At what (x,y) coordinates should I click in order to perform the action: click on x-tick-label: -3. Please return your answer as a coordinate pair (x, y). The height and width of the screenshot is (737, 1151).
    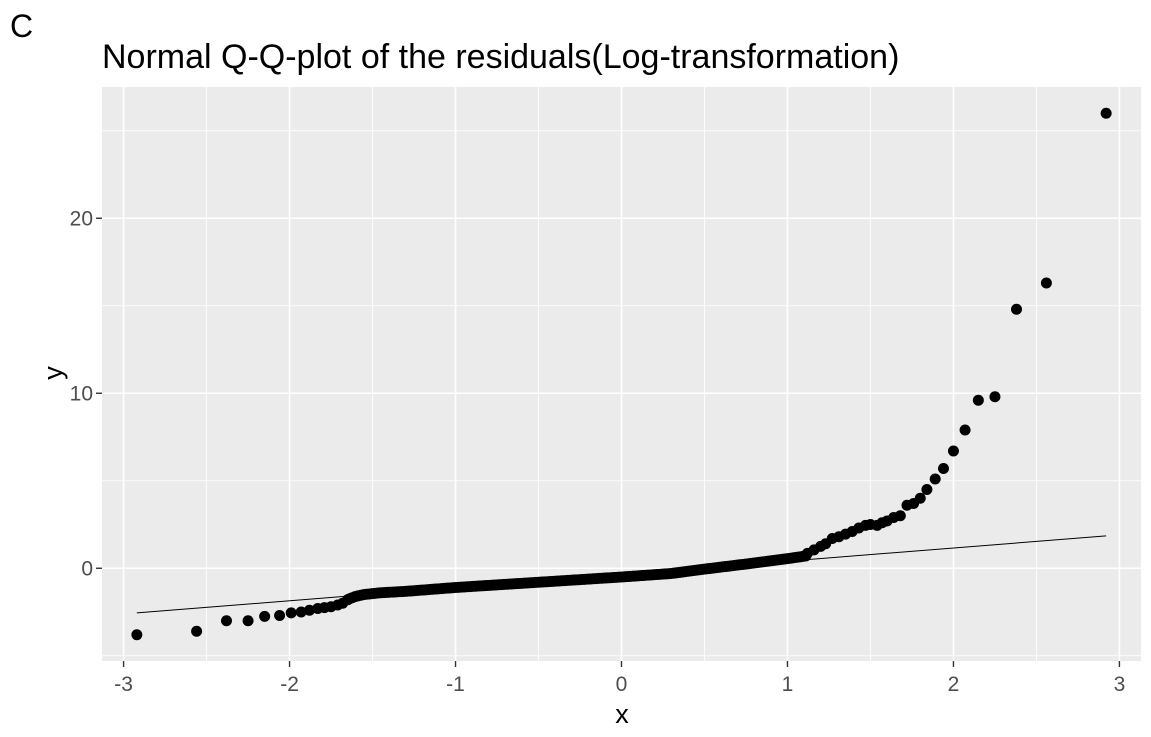
    Looking at the image, I should click on (123, 684).